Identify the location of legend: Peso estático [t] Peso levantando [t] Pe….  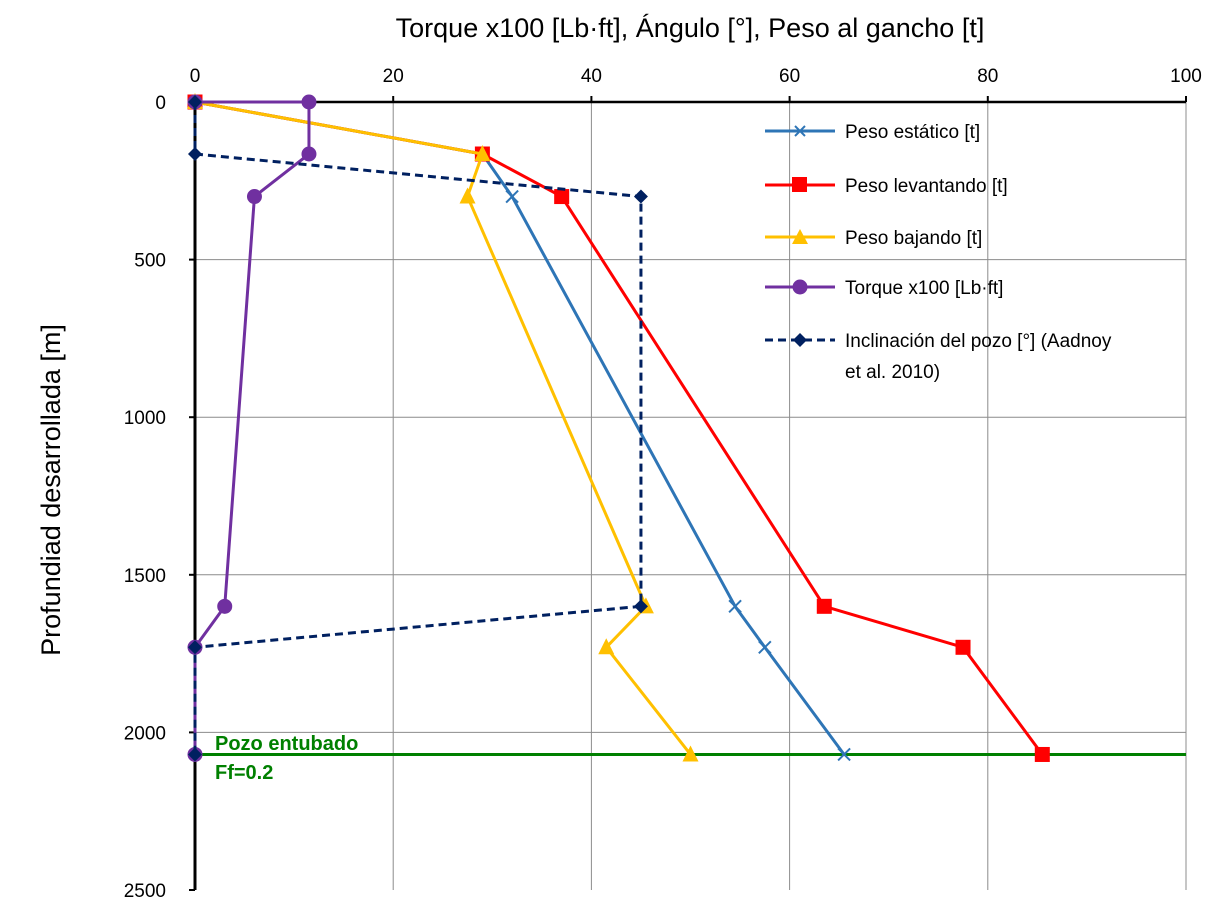
(938, 252).